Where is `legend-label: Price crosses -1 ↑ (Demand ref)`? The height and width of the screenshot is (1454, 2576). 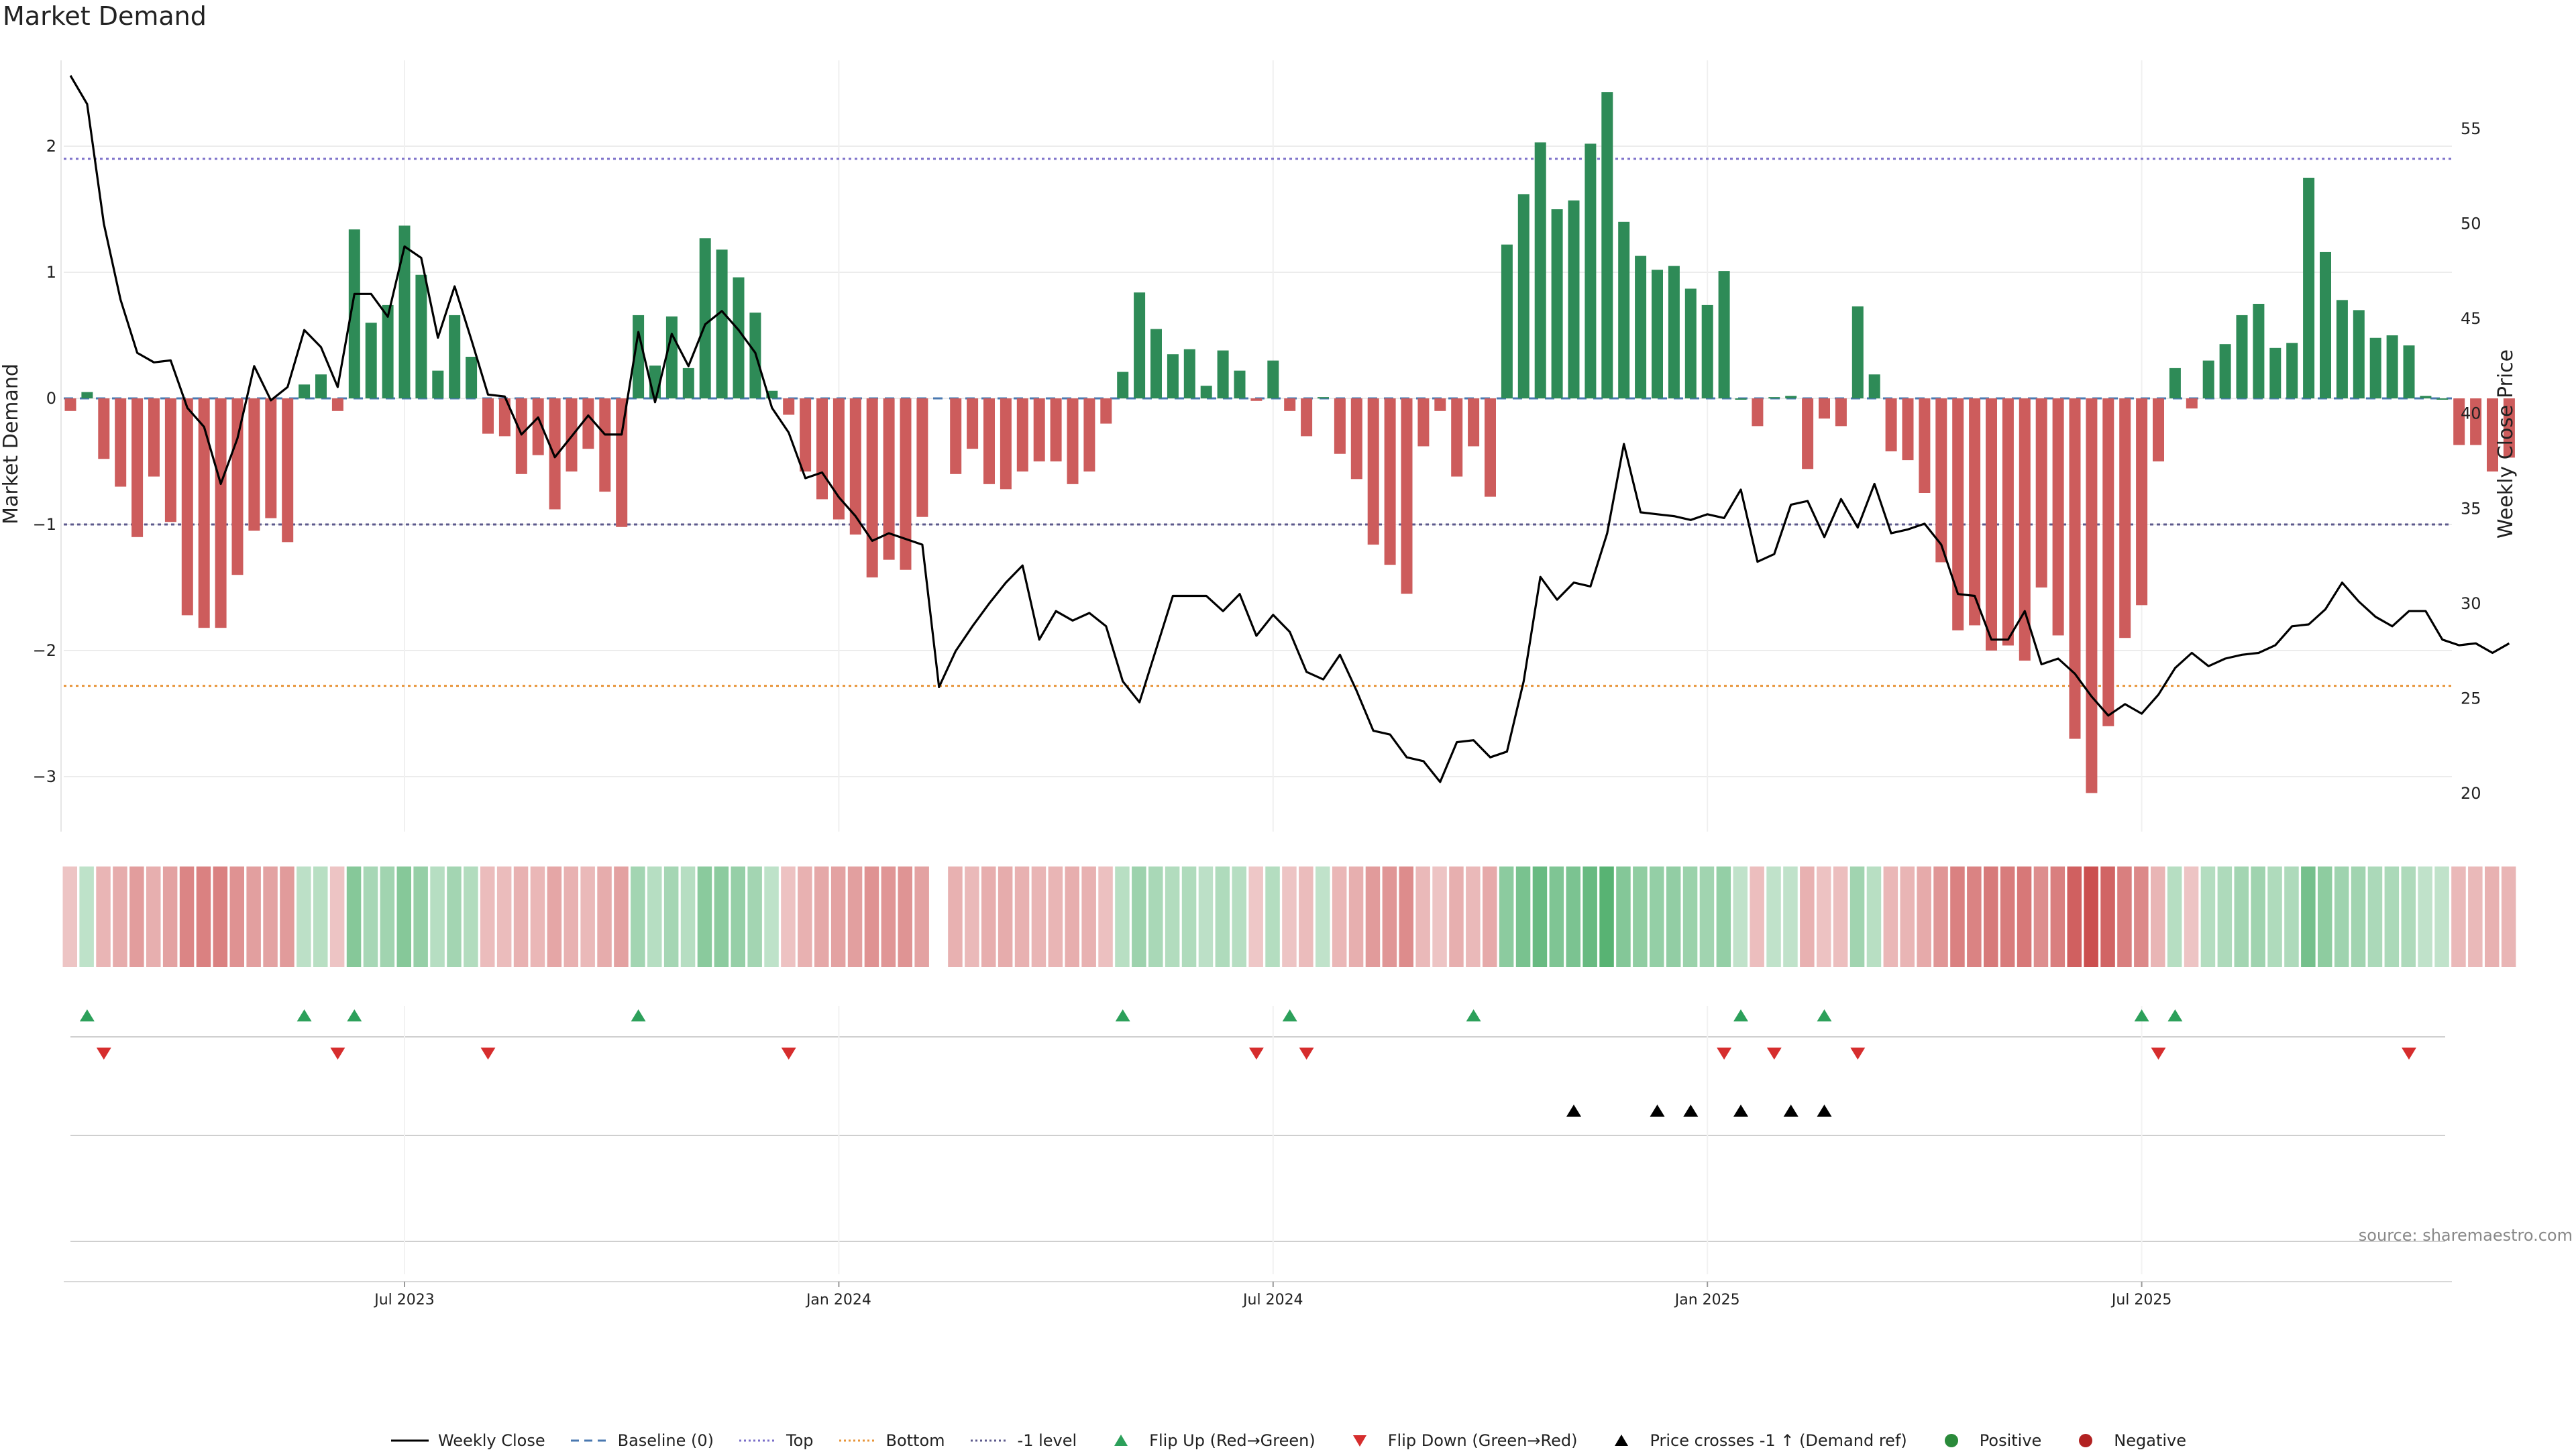
legend-label: Price crosses -1 ↑ (Demand ref) is located at coordinates (1778, 1440).